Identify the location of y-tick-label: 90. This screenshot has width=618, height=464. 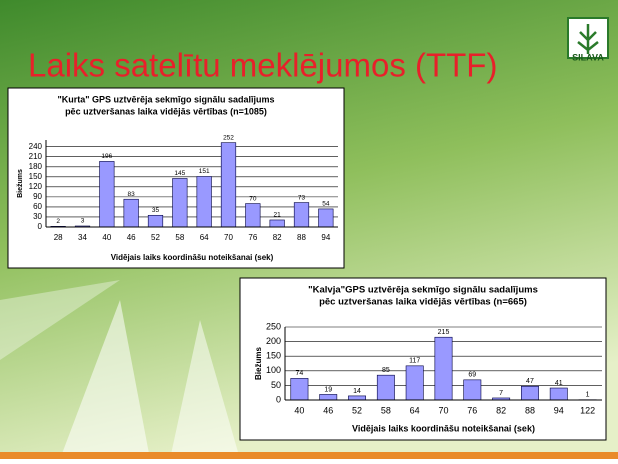
(37, 196).